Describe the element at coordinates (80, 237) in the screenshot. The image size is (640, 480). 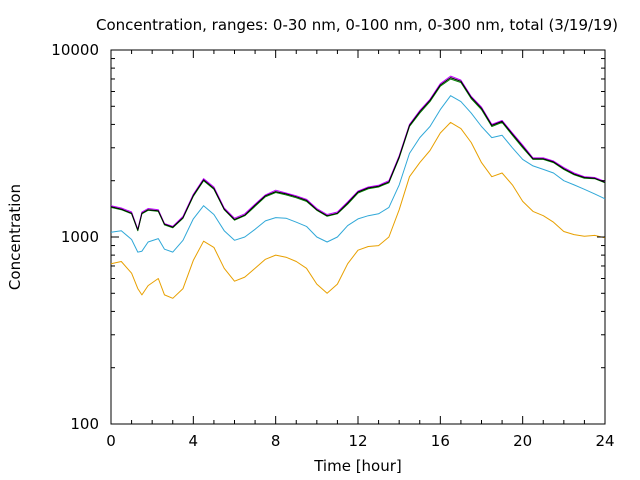
I see `y-tick-label: 1000` at that location.